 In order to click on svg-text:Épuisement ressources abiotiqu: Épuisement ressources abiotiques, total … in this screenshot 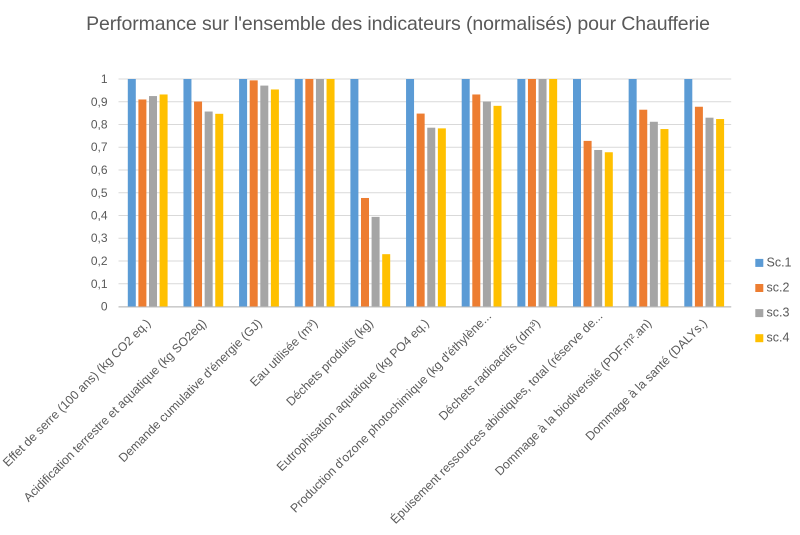, I will do `click(496, 417)`.